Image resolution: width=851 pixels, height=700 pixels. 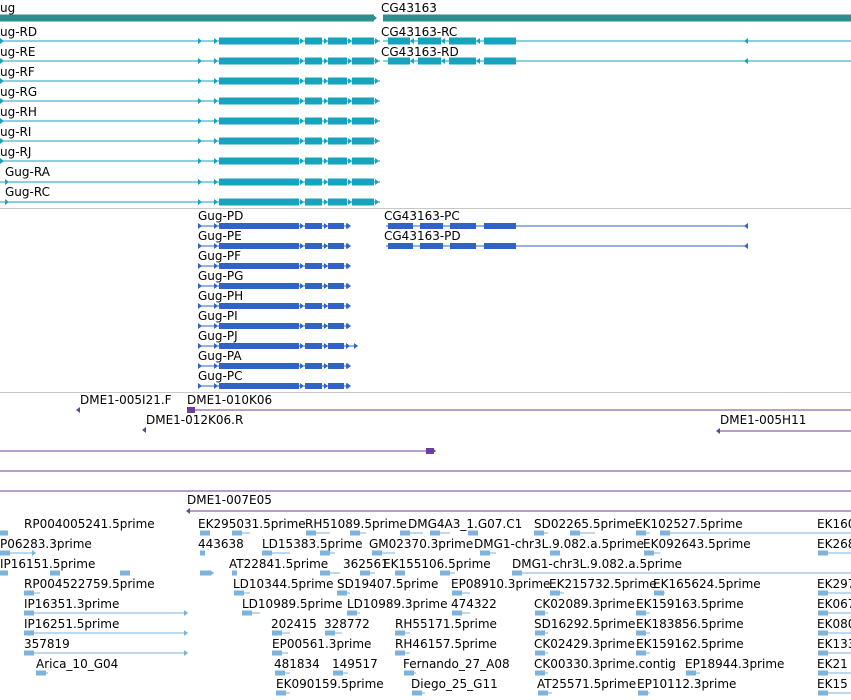 What do you see at coordinates (218, 316) in the screenshot?
I see `transcript-label: Gug-PI` at bounding box center [218, 316].